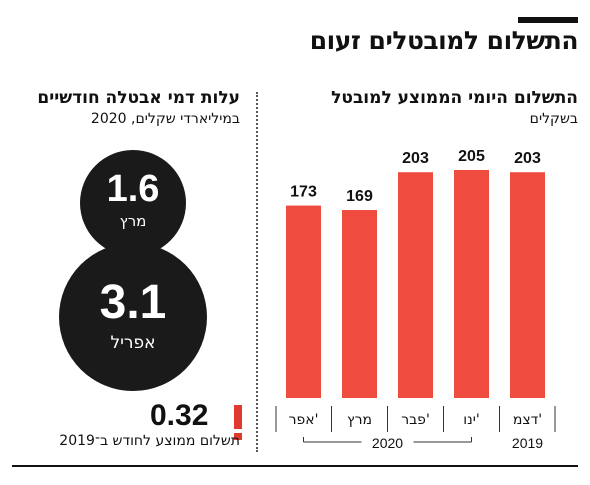  Describe the element at coordinates (179, 415) in the screenshot. I see `average-value: 0.32` at that location.